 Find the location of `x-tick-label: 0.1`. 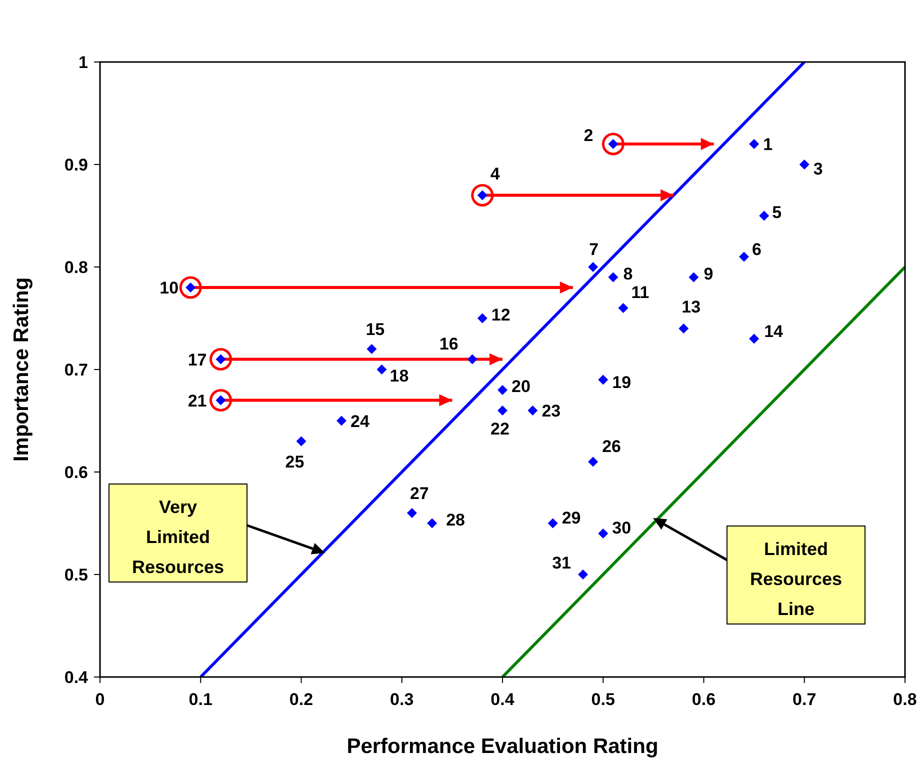

x-tick-label: 0.1 is located at coordinates (200, 699).